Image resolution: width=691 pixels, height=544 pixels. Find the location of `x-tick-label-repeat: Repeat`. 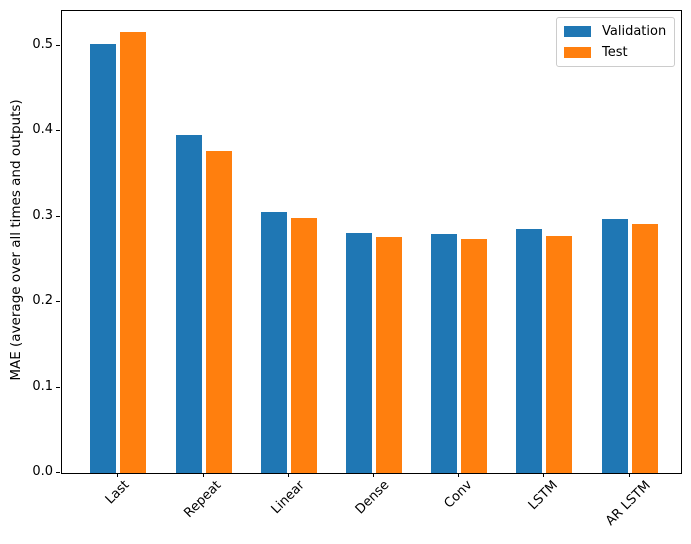

x-tick-label-repeat: Repeat is located at coordinates (203, 499).